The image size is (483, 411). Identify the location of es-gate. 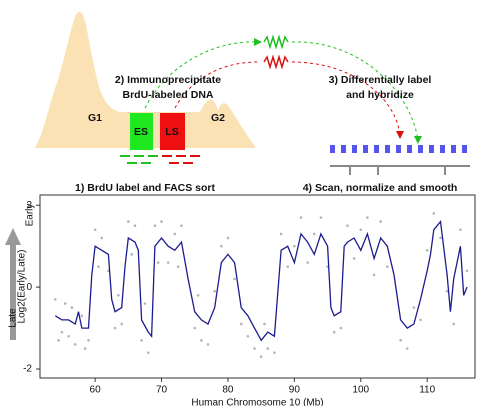
(141, 131).